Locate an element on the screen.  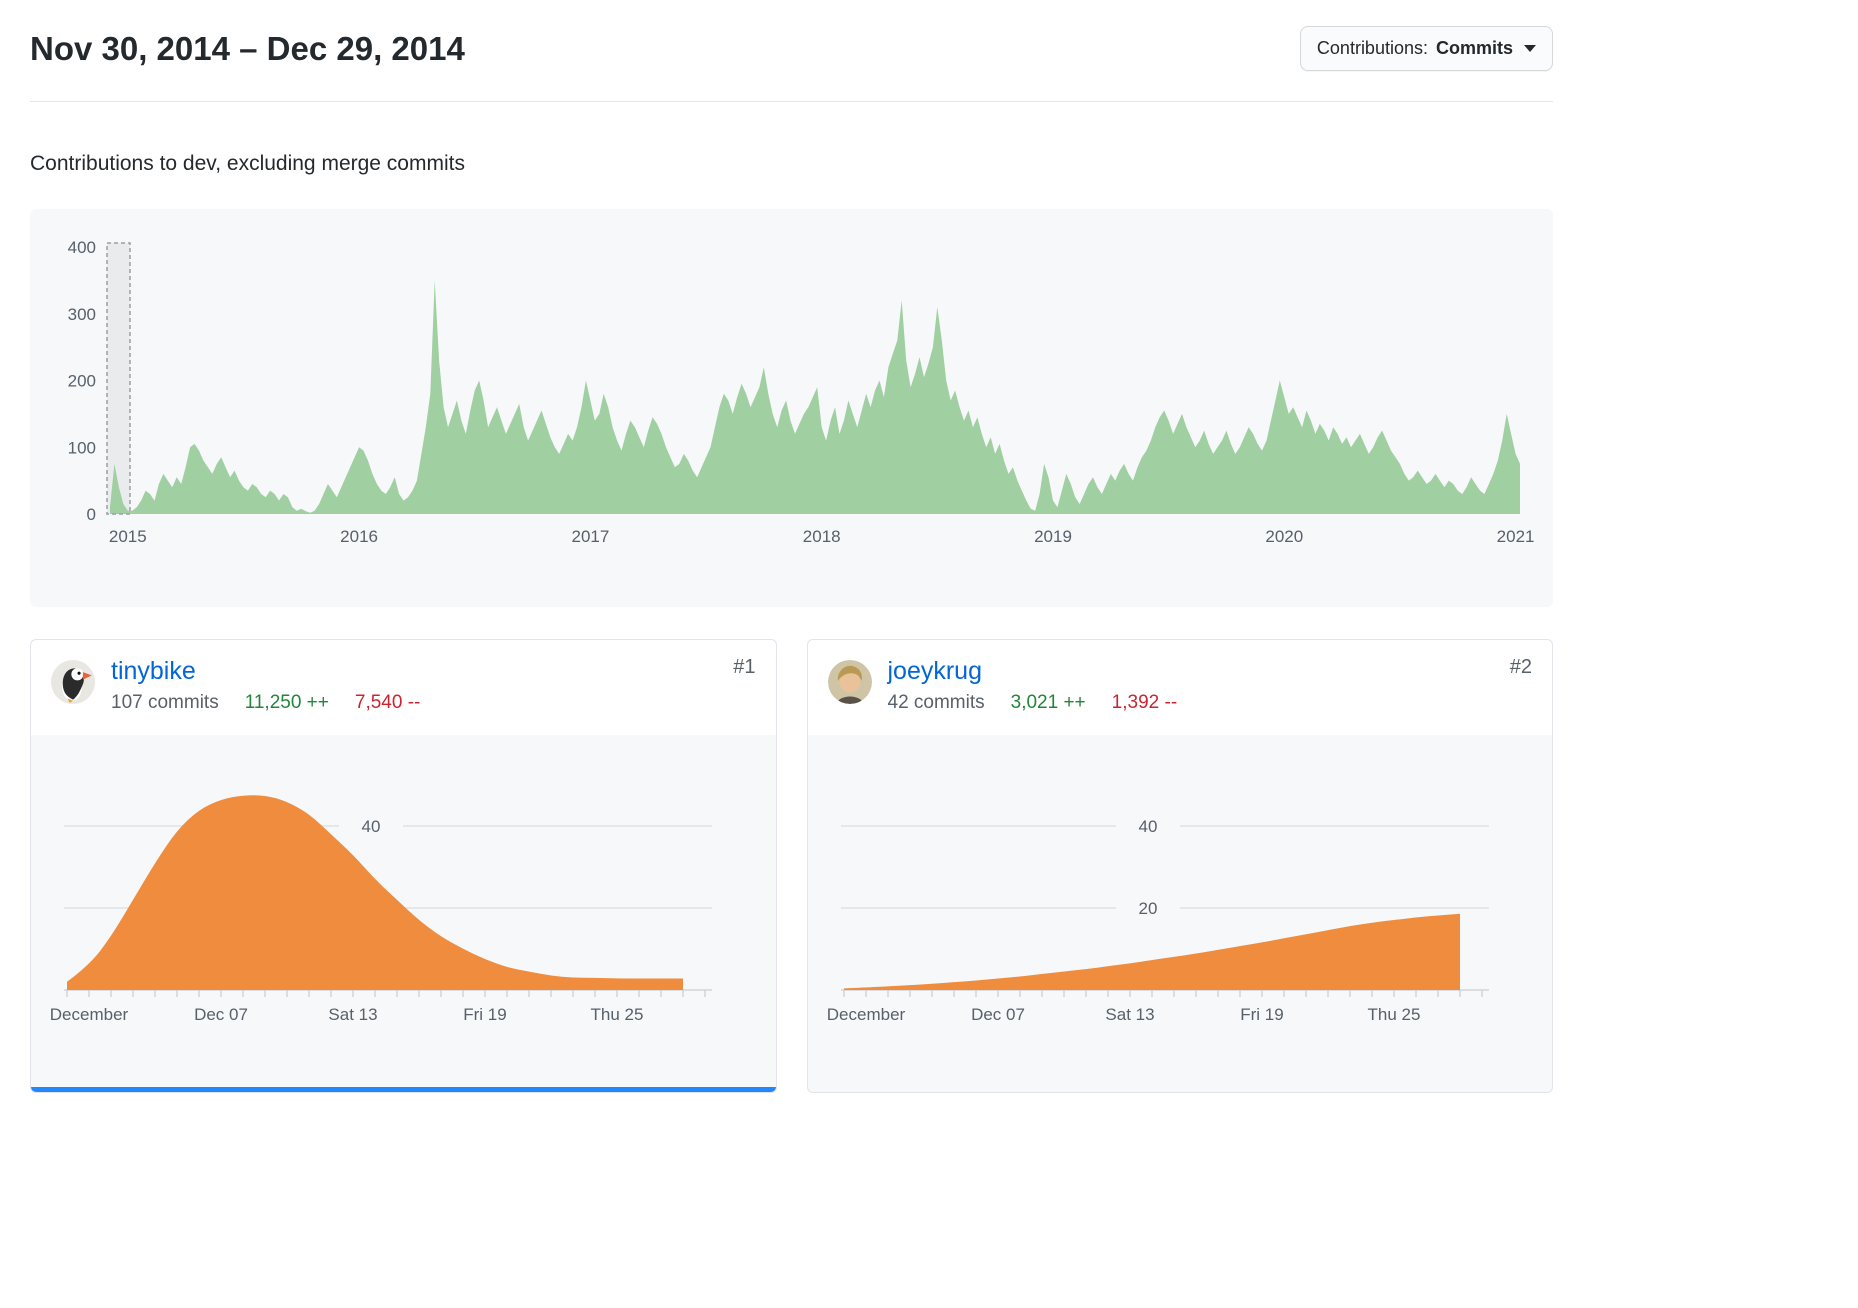
filter-value: Commits is located at coordinates (1474, 48).